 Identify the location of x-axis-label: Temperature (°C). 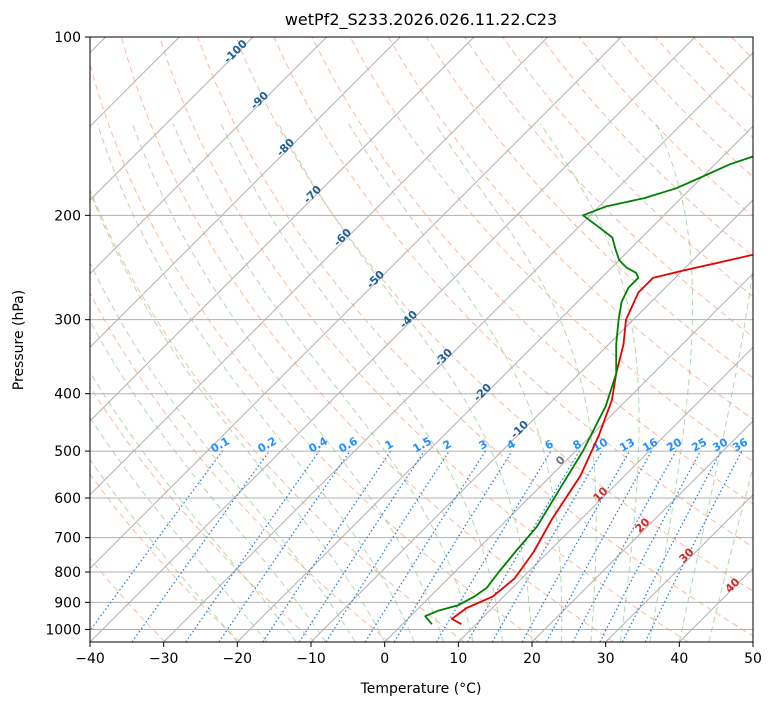
(421, 689).